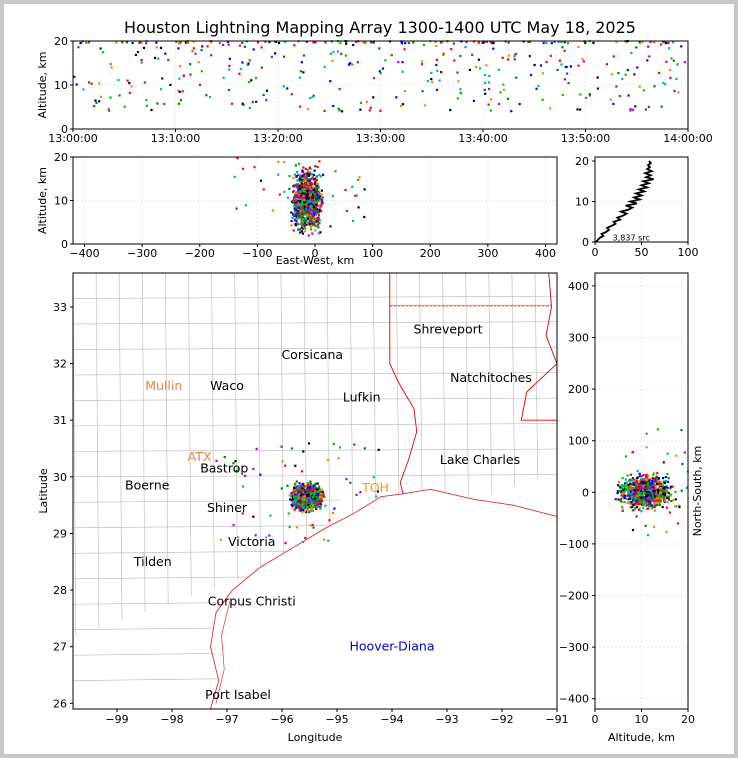 This screenshot has height=758, width=738. What do you see at coordinates (281, 719) in the screenshot?
I see `map-x-tick-label: −96` at bounding box center [281, 719].